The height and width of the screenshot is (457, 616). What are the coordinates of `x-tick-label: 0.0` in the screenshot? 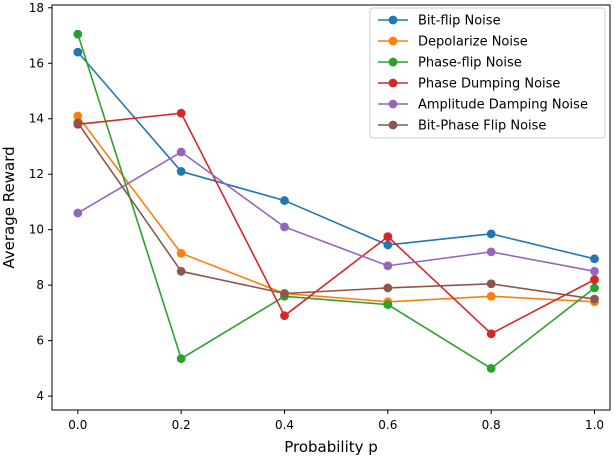 It's located at (77, 425).